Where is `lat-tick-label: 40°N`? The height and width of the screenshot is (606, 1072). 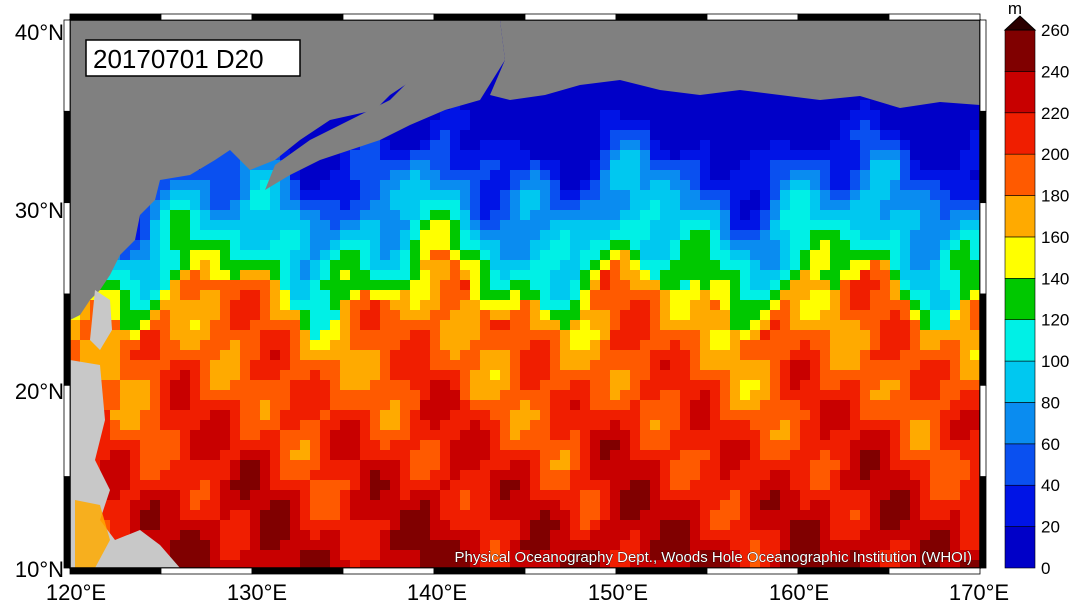
lat-tick-label: 40°N is located at coordinates (39, 32).